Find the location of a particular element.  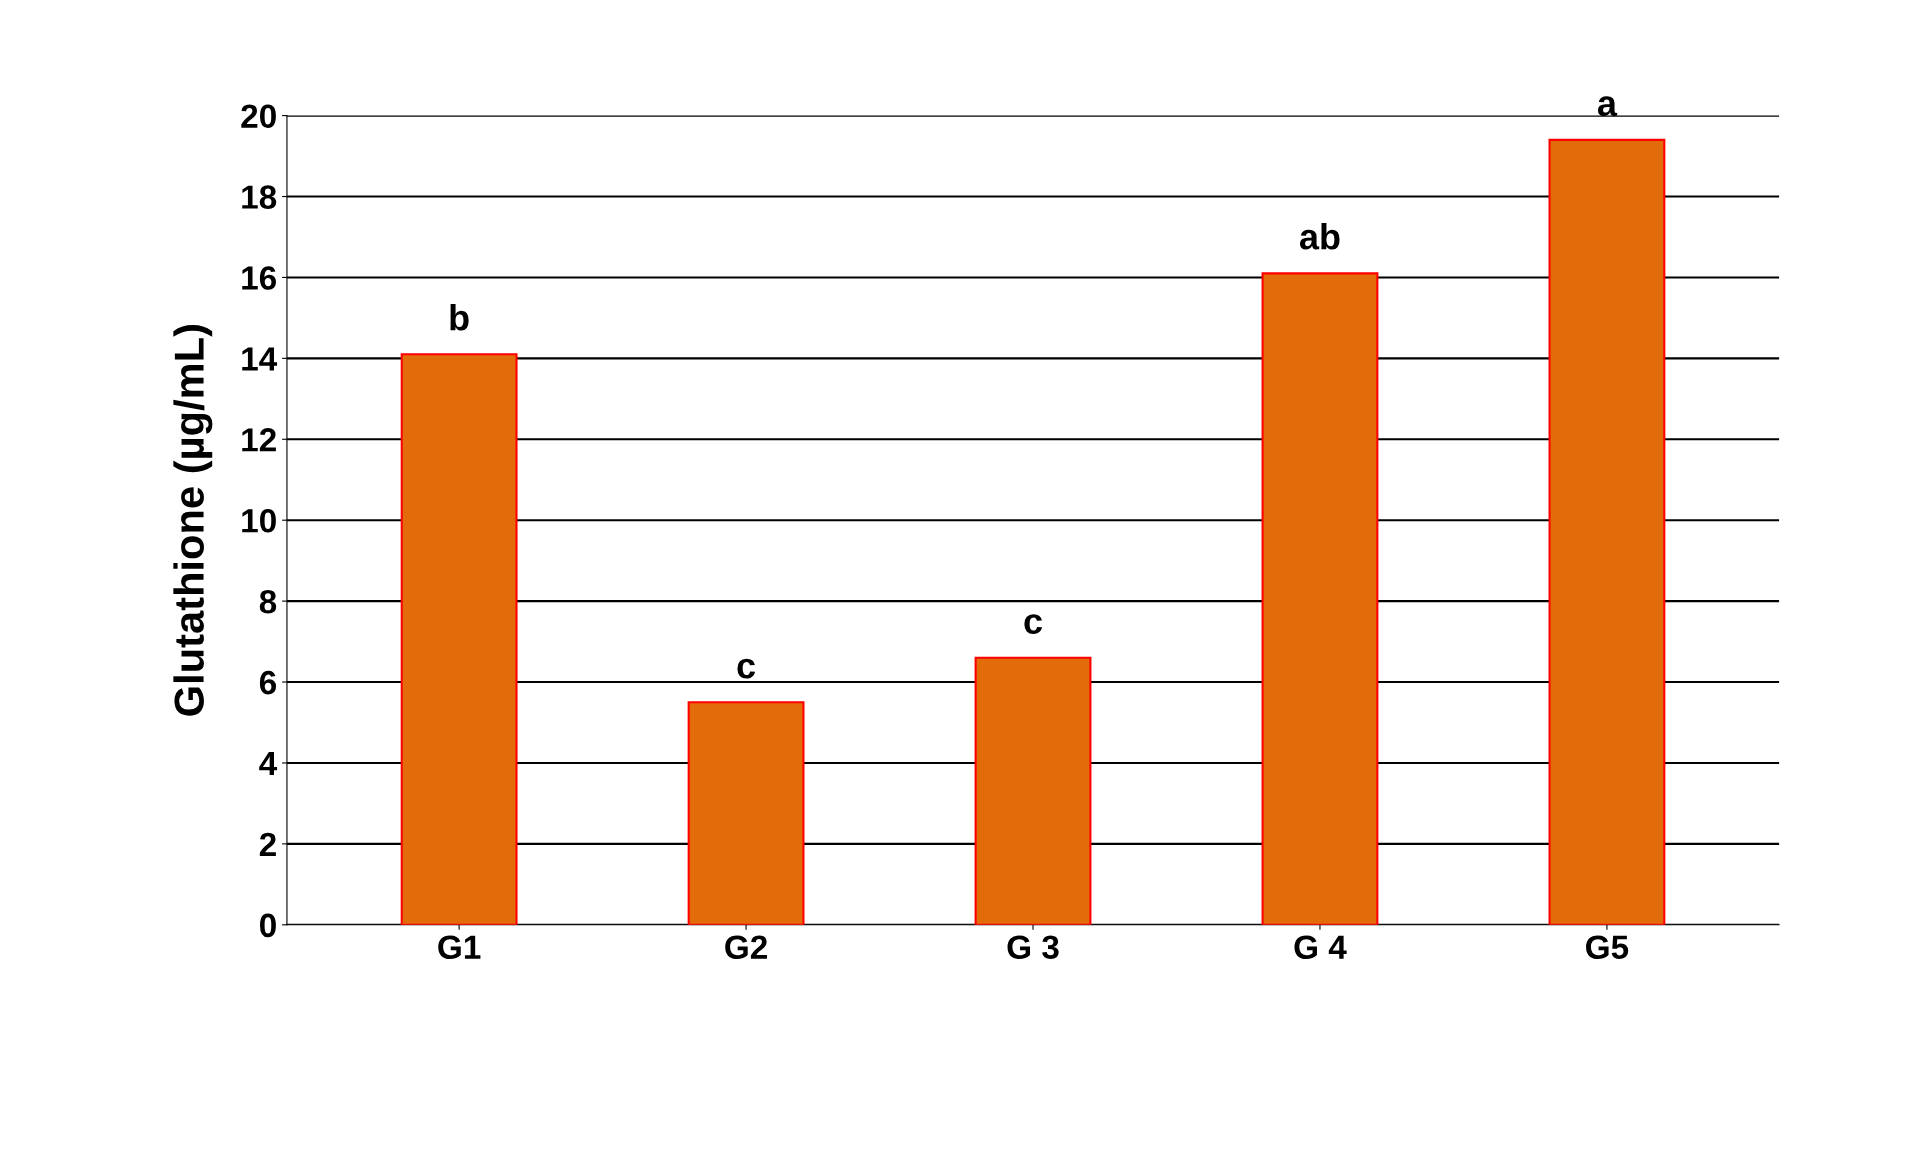

y-tick-label: 10 is located at coordinates (259, 521).